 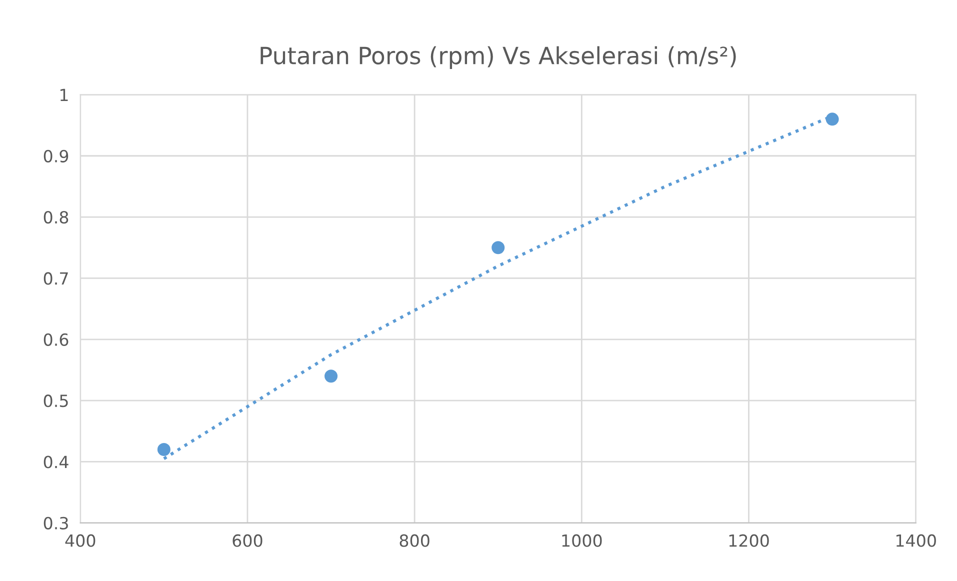 I want to click on y-tick-label: 0.6, so click(x=56, y=339).